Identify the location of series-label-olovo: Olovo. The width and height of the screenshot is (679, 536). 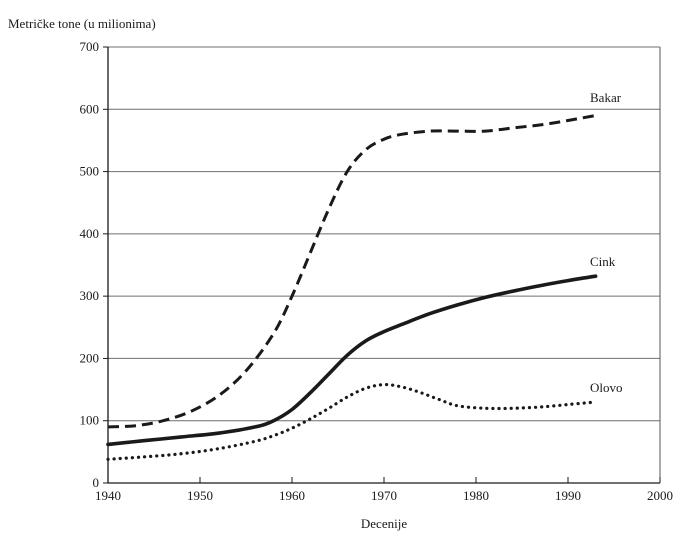
(606, 387).